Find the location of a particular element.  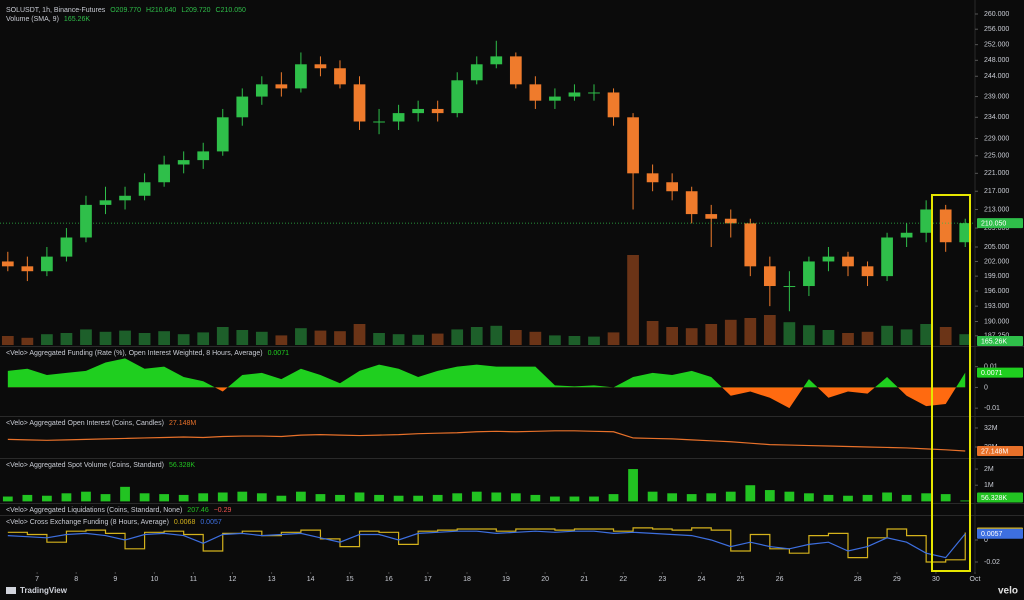

header-text: L209.720 is located at coordinates (195, 10).